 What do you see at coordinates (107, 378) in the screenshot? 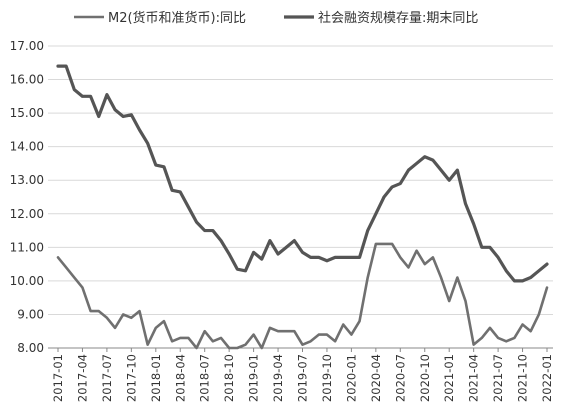
I see `x-tick-label: 2017-07` at bounding box center [107, 378].